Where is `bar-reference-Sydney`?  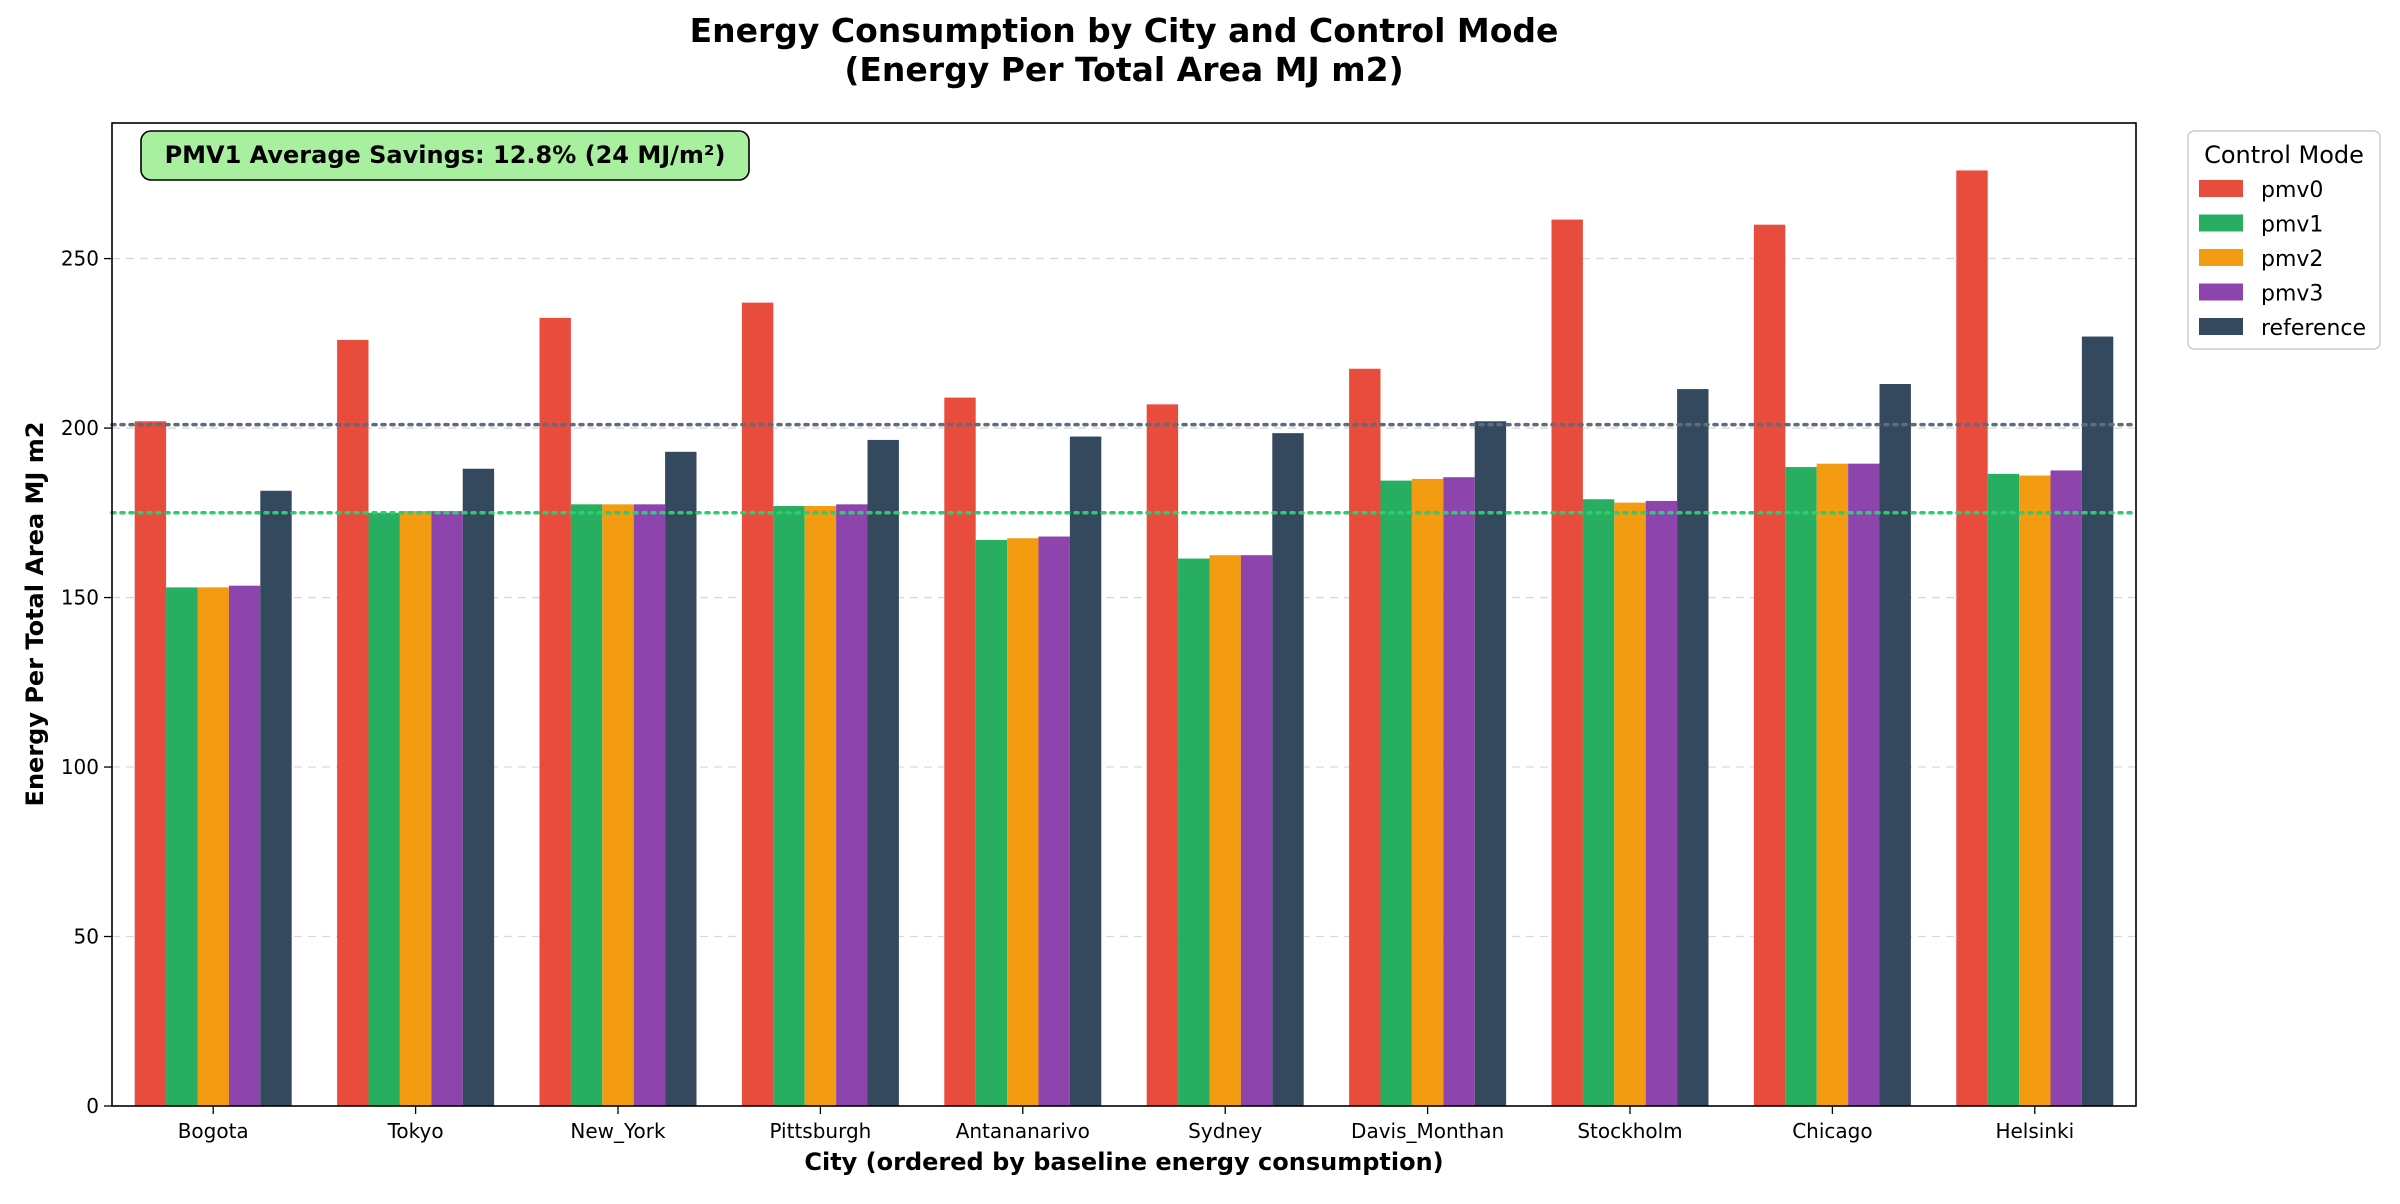 bar-reference-Sydney is located at coordinates (1288, 769).